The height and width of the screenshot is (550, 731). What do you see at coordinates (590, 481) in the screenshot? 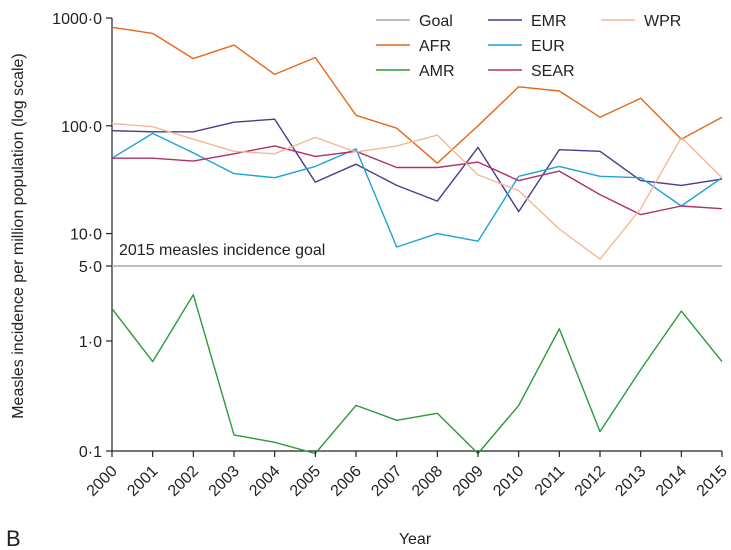
I see `x-tick-label: 2012` at bounding box center [590, 481].